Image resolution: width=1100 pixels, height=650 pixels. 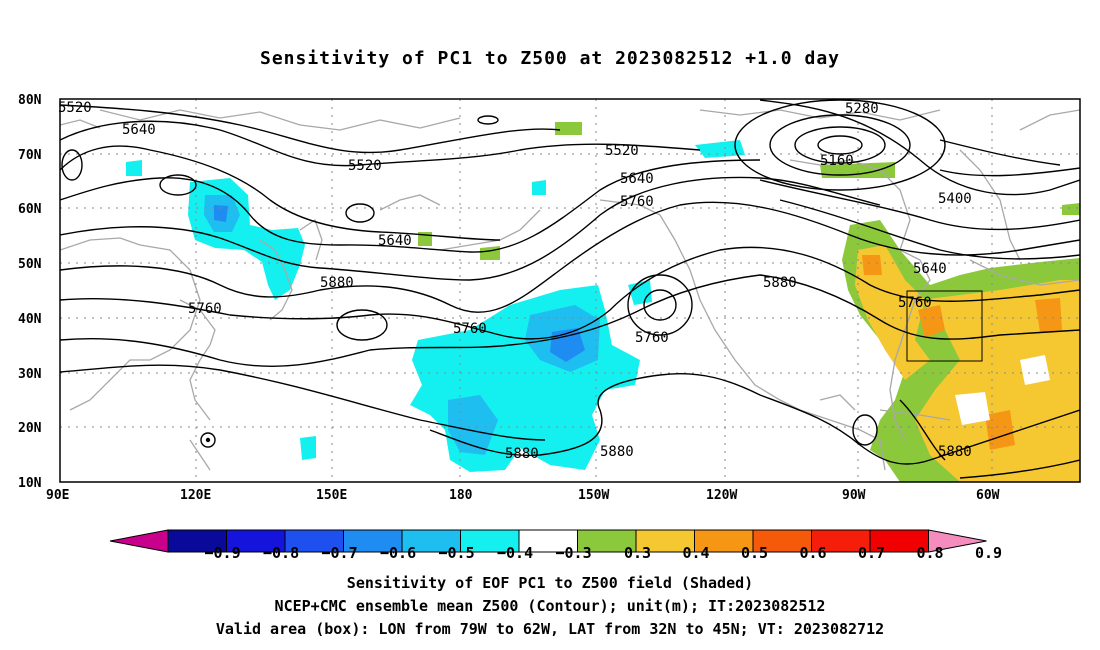 I want to click on lat-label: 80N, so click(x=30, y=100).